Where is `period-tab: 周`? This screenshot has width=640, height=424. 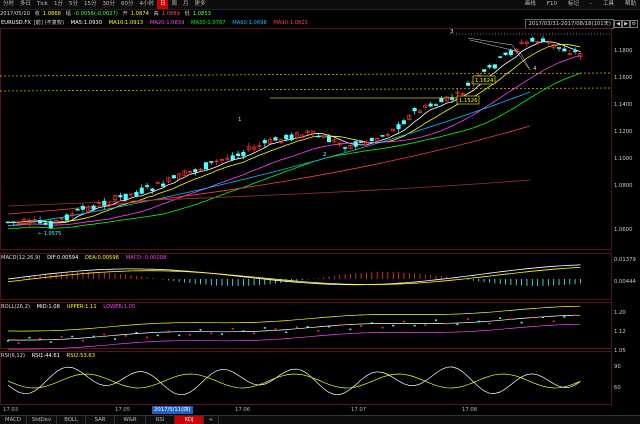
period-tab: 周 is located at coordinates (174, 4).